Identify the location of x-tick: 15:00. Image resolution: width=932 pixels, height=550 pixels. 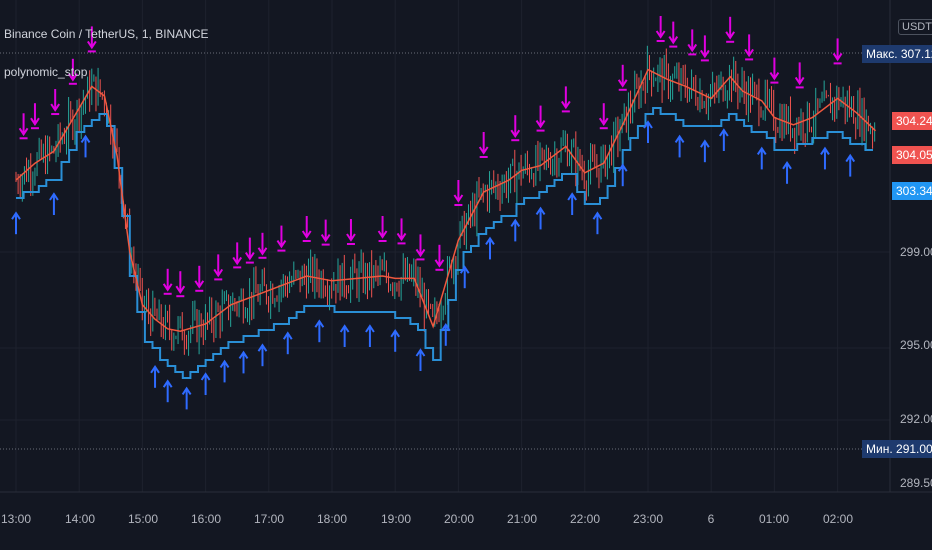
(143, 519).